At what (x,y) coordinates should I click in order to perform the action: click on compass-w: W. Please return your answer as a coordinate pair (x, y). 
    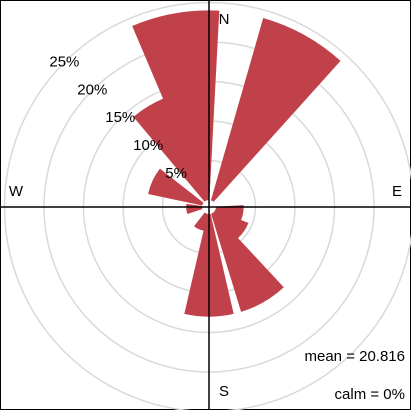
    Looking at the image, I should click on (16, 191).